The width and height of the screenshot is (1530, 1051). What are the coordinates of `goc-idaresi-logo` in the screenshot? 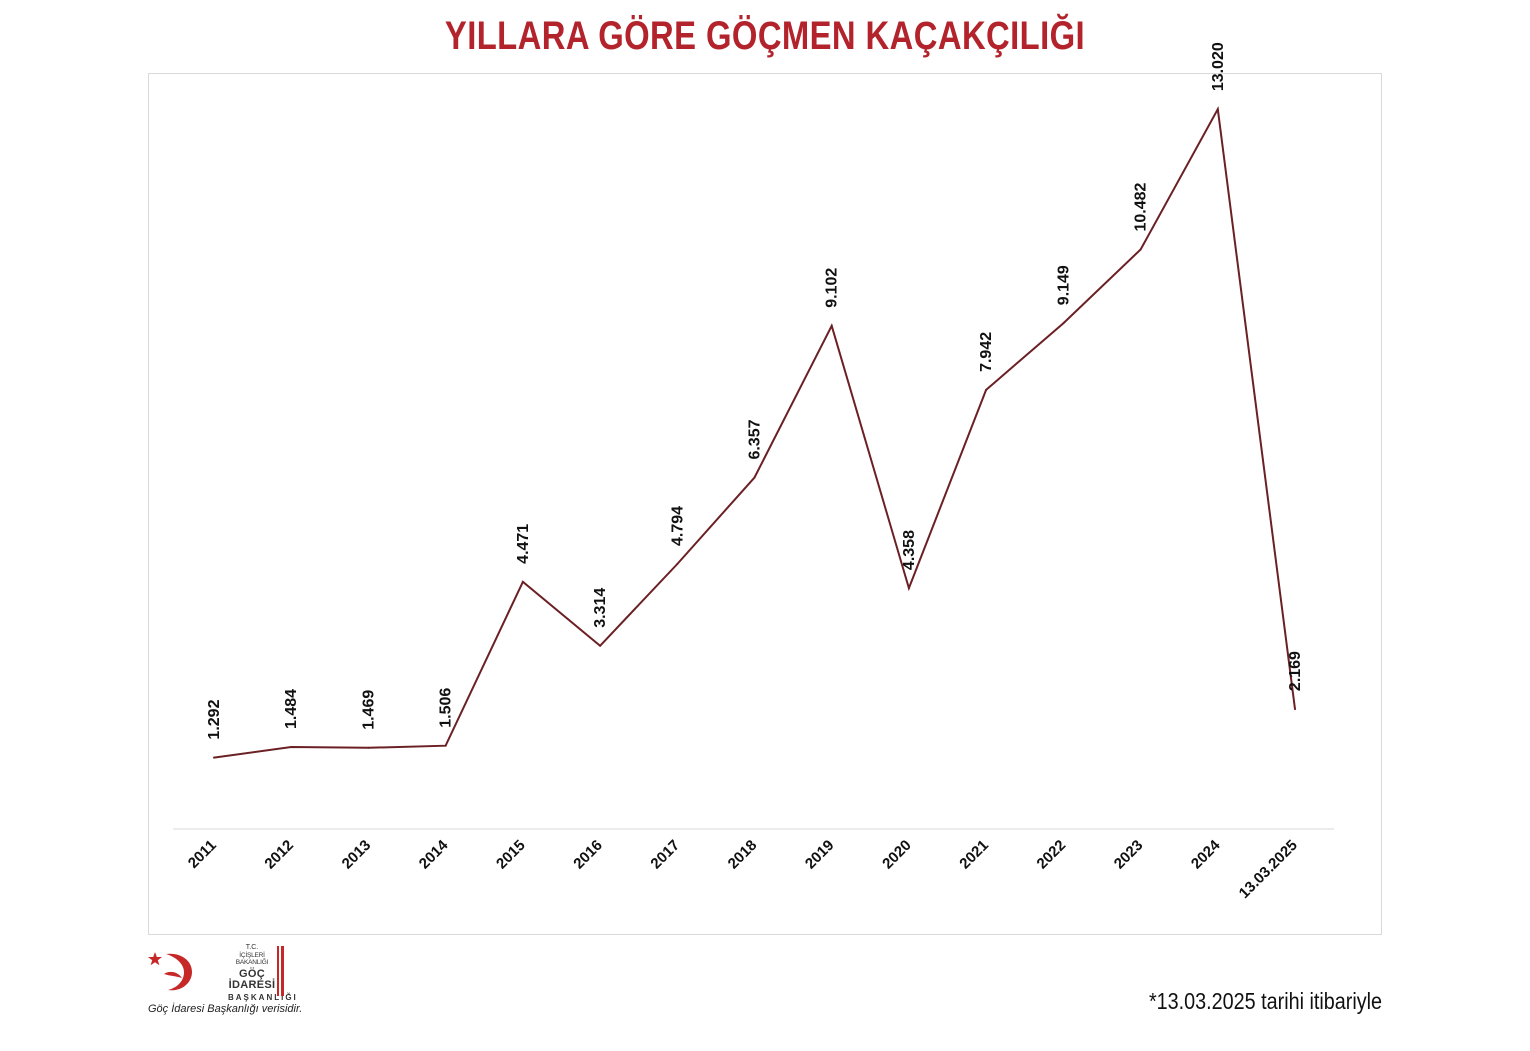 It's located at (170, 971).